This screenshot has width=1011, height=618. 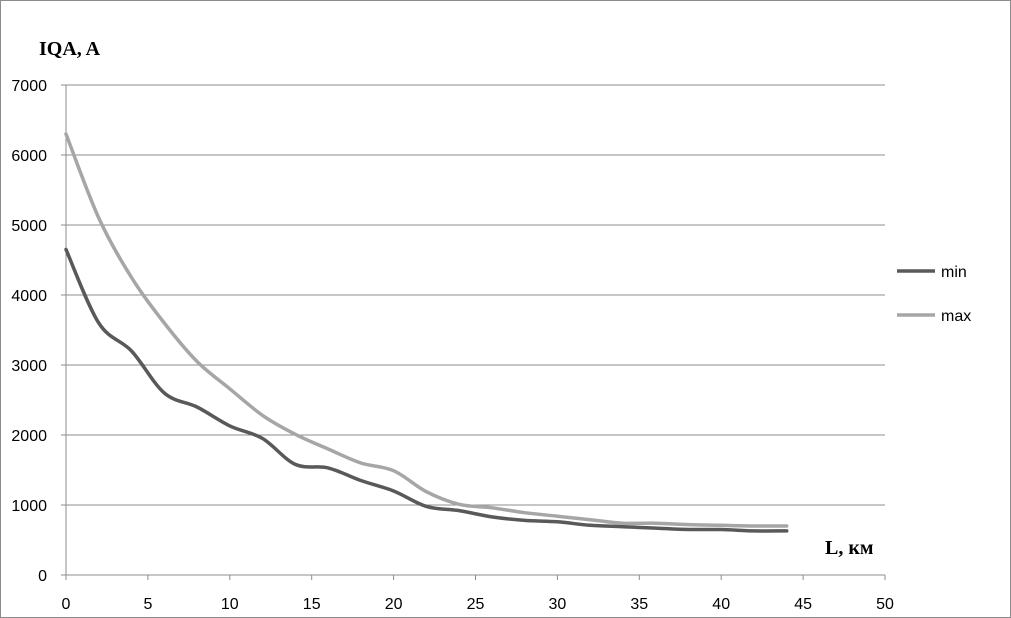 I want to click on x-tick-label: 40, so click(x=721, y=604).